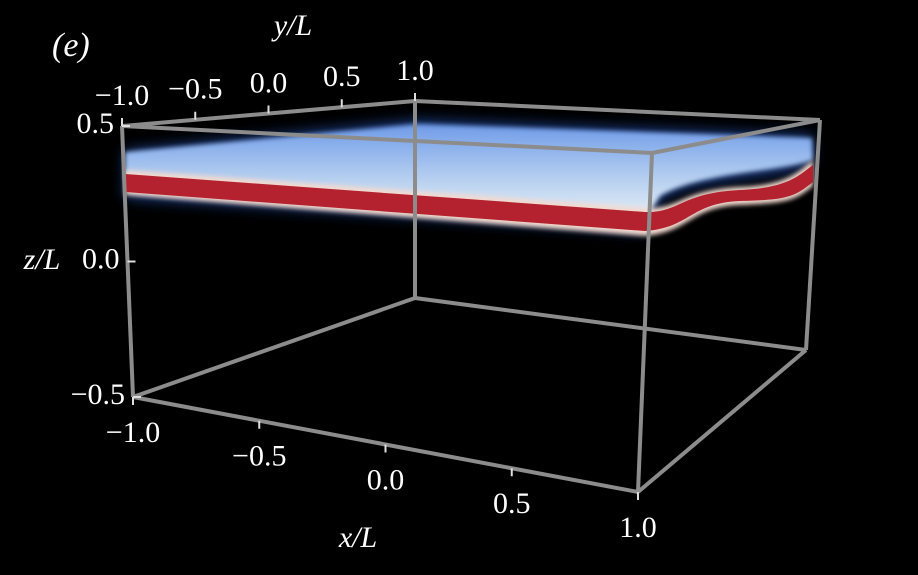  I want to click on z-axis-label: z/L, so click(42, 259).